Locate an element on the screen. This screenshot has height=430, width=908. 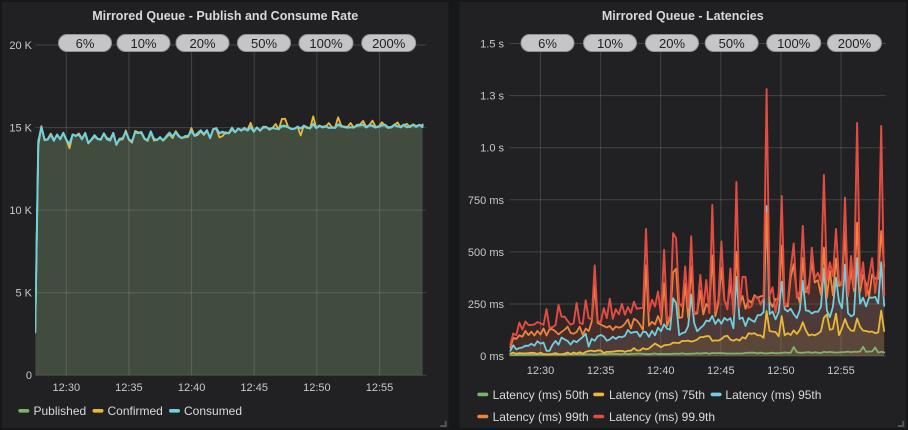
svg-text: 750 ms is located at coordinates (486, 201).